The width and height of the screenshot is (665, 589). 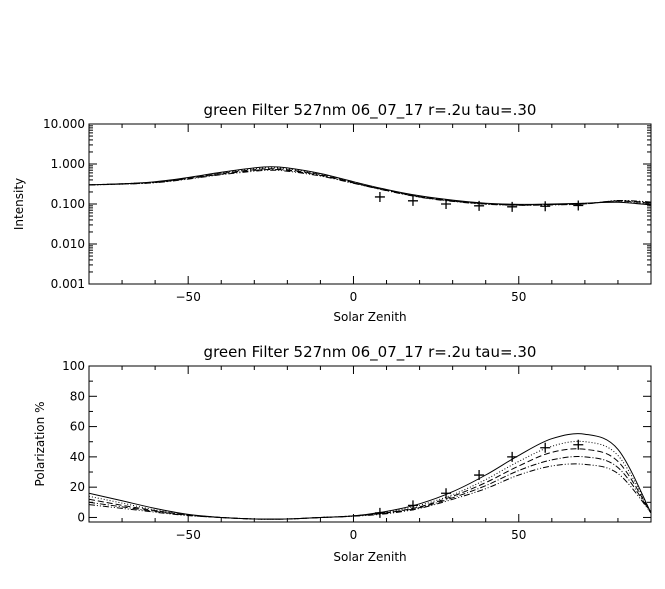 I want to click on panel0-x-tick-label: 50, so click(x=518, y=297).